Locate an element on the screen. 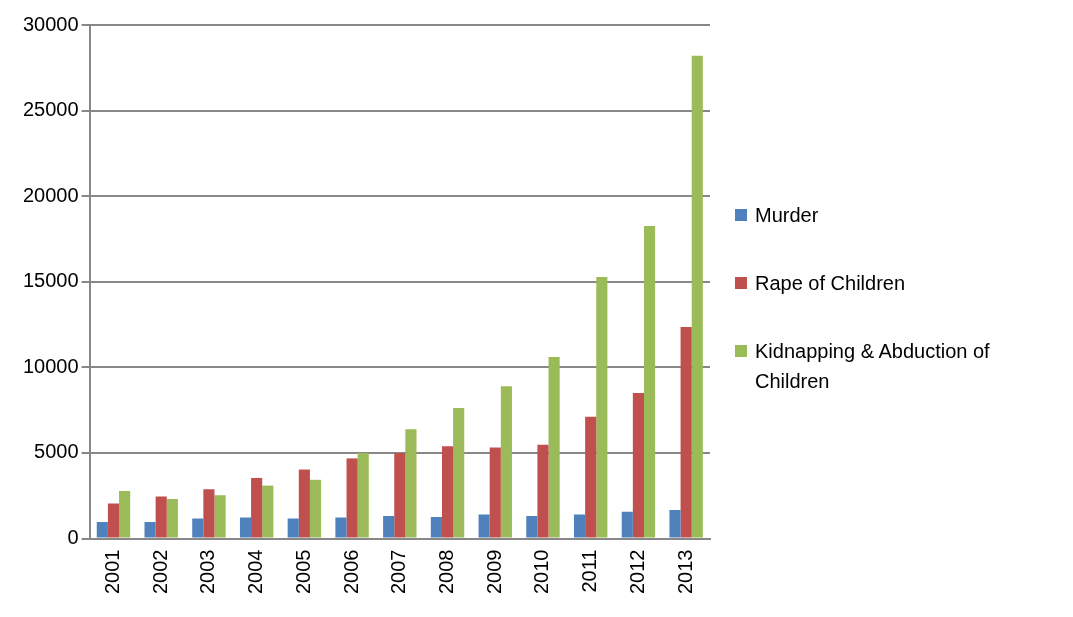  y-tick-label: 15000 is located at coordinates (50, 280).